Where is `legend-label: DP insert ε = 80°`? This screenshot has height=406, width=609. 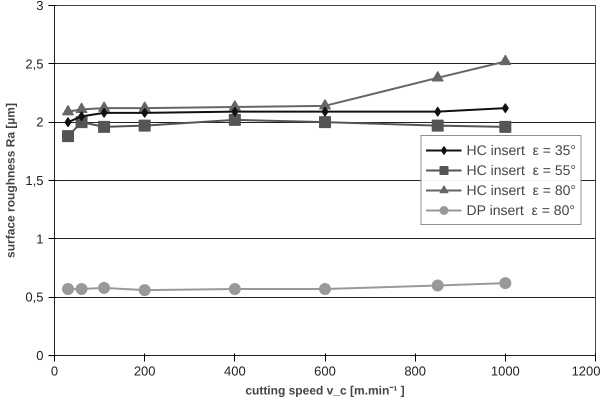
legend-label: DP insert ε = 80° is located at coordinates (520, 210).